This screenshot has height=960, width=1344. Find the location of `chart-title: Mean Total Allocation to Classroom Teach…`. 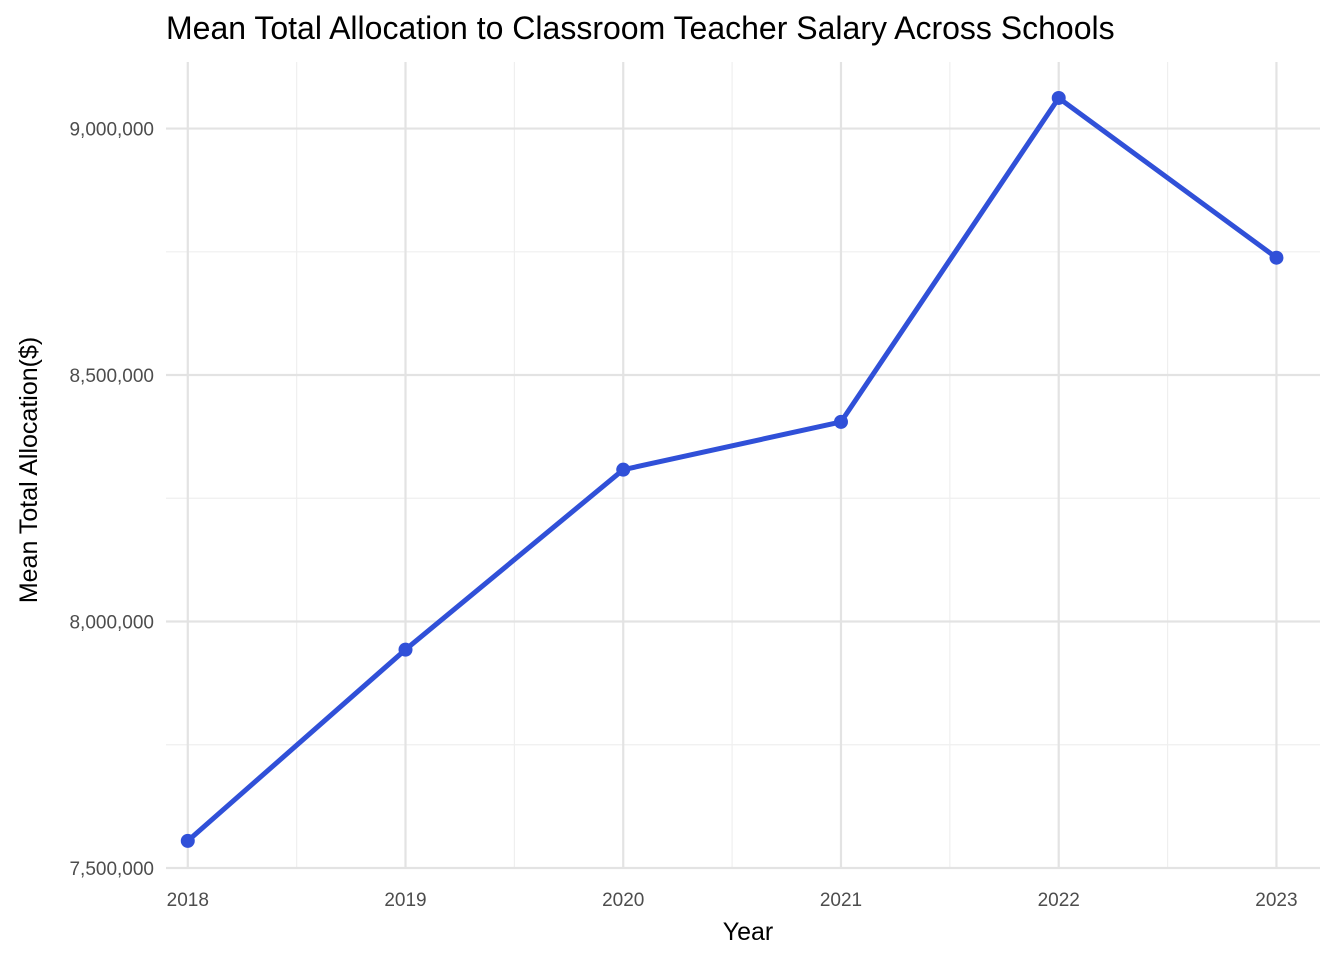

chart-title: Mean Total Allocation to Classroom Teach… is located at coordinates (640, 28).